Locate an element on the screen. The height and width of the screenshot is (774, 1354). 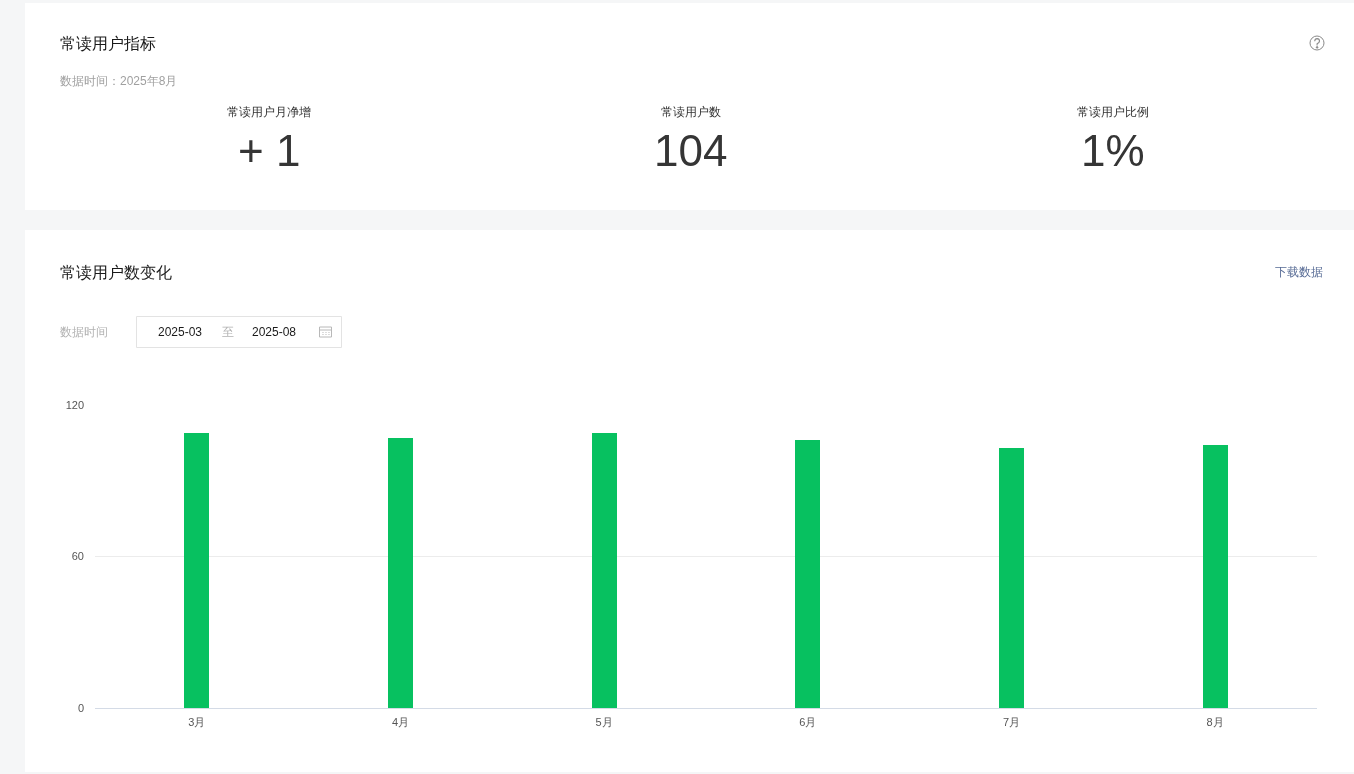
text: 数据时间 is located at coordinates (84, 332).